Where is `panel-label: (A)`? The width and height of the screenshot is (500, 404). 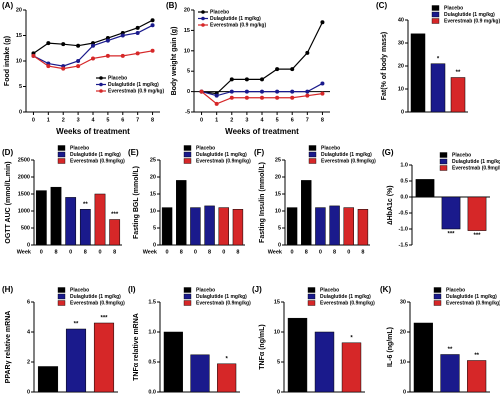 panel-label: (A) is located at coordinates (7, 5).